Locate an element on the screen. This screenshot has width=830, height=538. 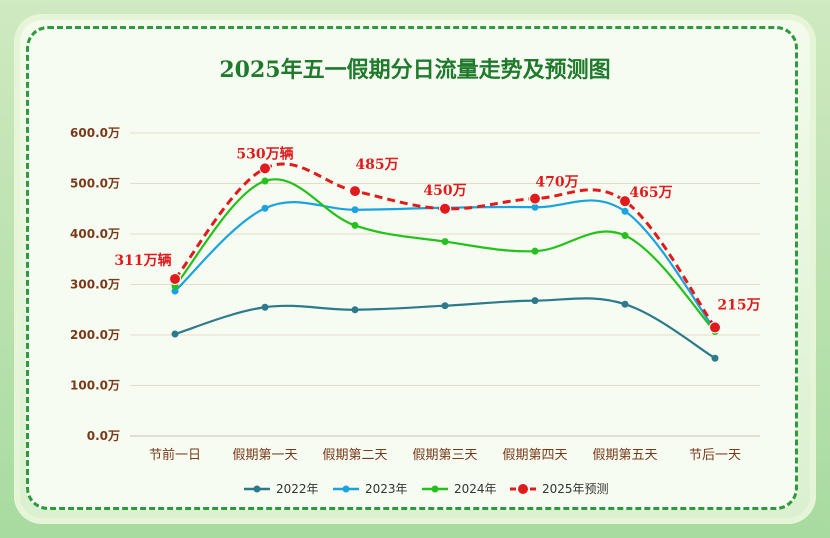
y-axis-ticks: 0.0万 100.0万 200.0万 300.0万 400.0万 500.0万 600.0万 is located at coordinates (95, 284).